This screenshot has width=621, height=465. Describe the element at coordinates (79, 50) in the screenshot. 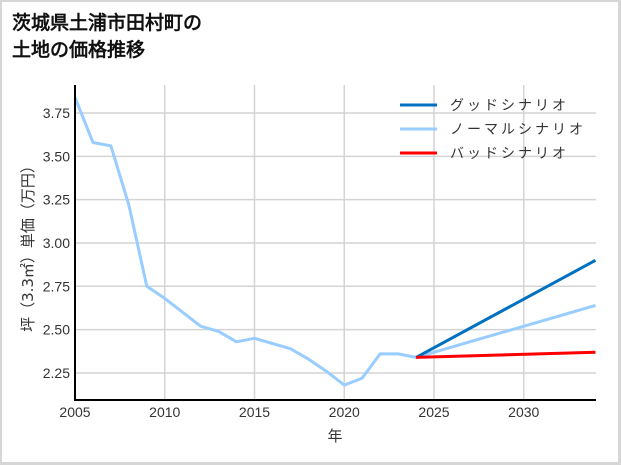

I see `chart-title-line2: 土地の価格推移` at that location.